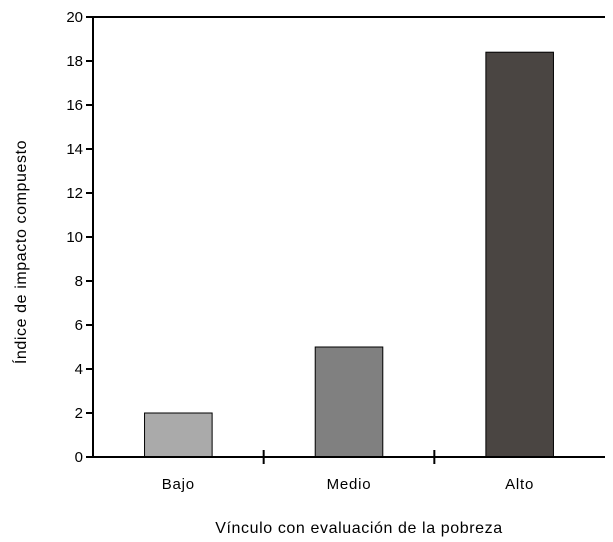 This screenshot has width=613, height=542. What do you see at coordinates (79, 281) in the screenshot?
I see `y-tick-label: 8` at bounding box center [79, 281].